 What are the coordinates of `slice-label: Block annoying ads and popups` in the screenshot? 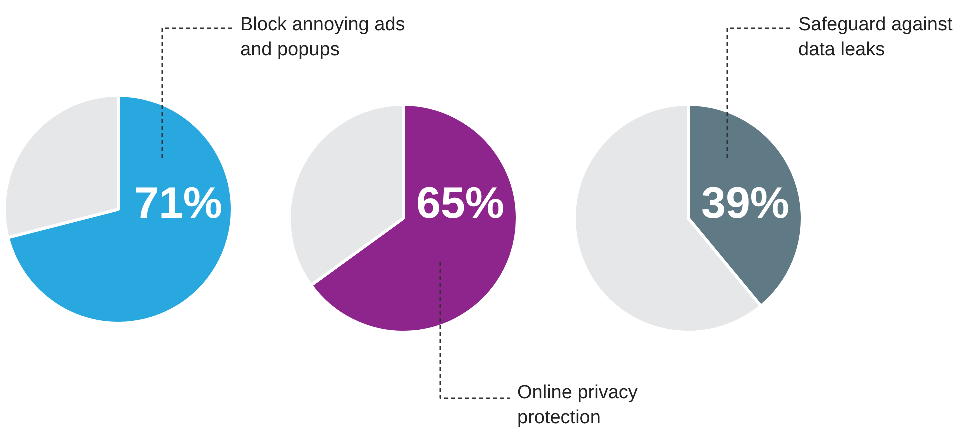 It's located at (323, 37).